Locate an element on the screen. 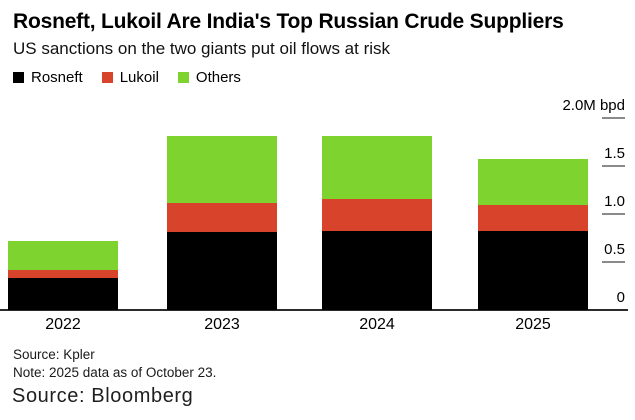 This screenshot has height=420, width=635. data-note: Note: 2025 data as of October 23. is located at coordinates (115, 372).